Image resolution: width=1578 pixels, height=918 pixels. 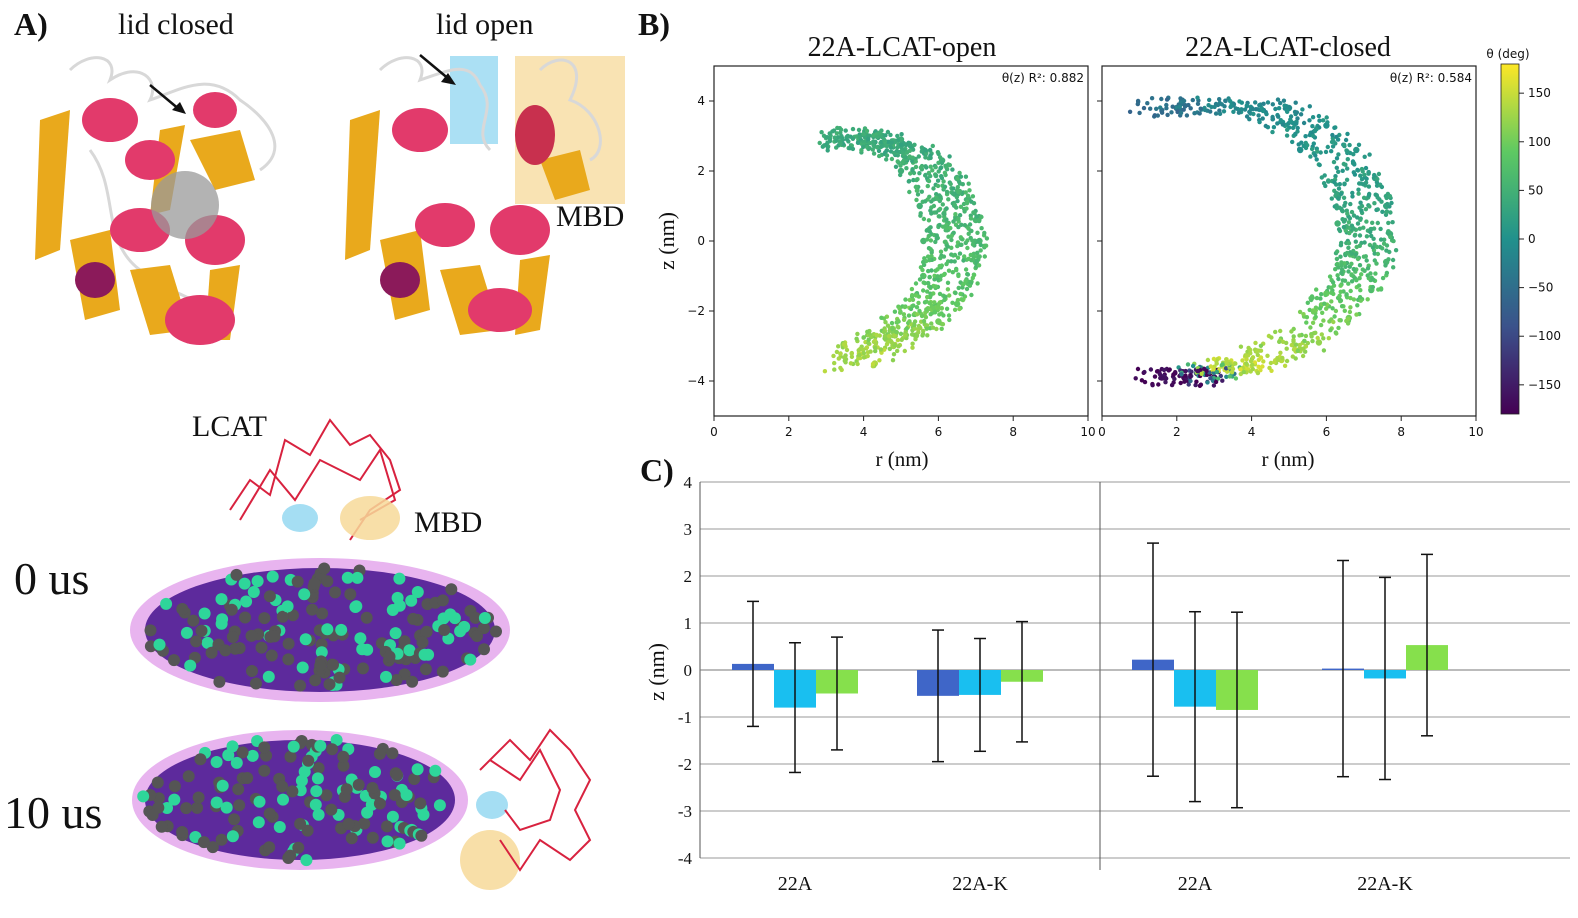 I want to click on colorbar-tick-label: −150, so click(x=1544, y=385).